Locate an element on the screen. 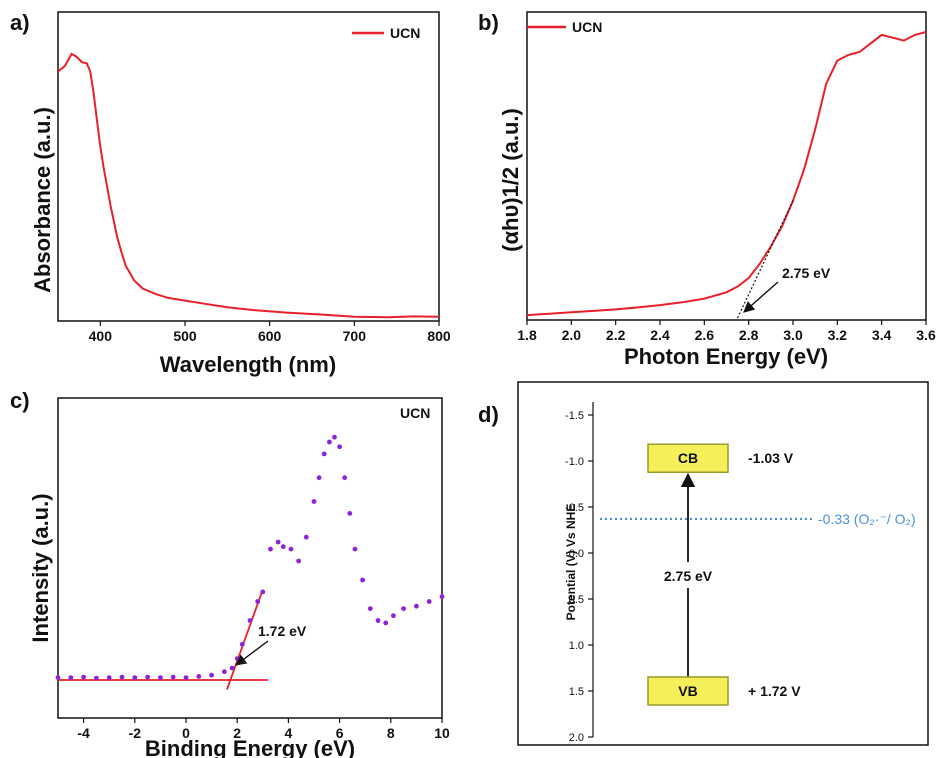 The height and width of the screenshot is (758, 937). panel-d-y-tick-label: -0.5 is located at coordinates (574, 508).